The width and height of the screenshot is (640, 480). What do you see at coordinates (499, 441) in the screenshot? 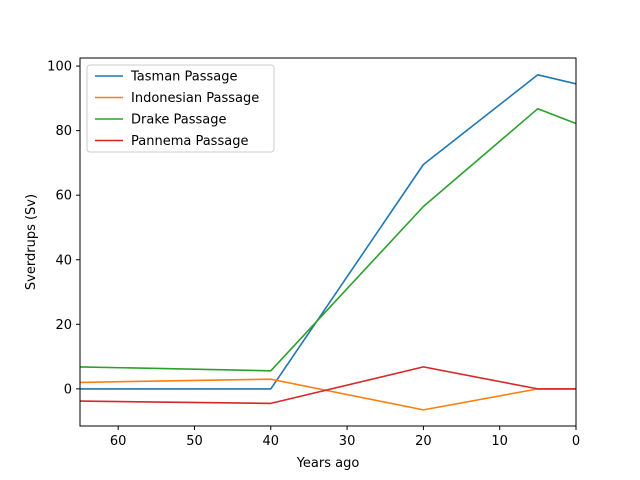
I see `x-tick-label: 10` at bounding box center [499, 441].